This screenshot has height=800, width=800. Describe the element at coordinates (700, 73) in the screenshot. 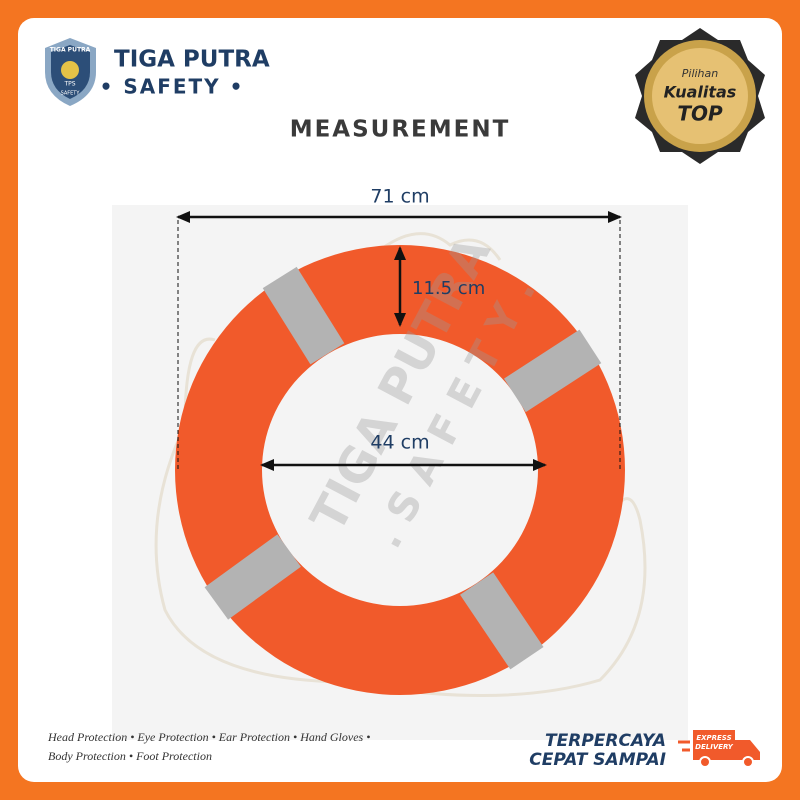

I see `badge-text: Pilihan` at that location.